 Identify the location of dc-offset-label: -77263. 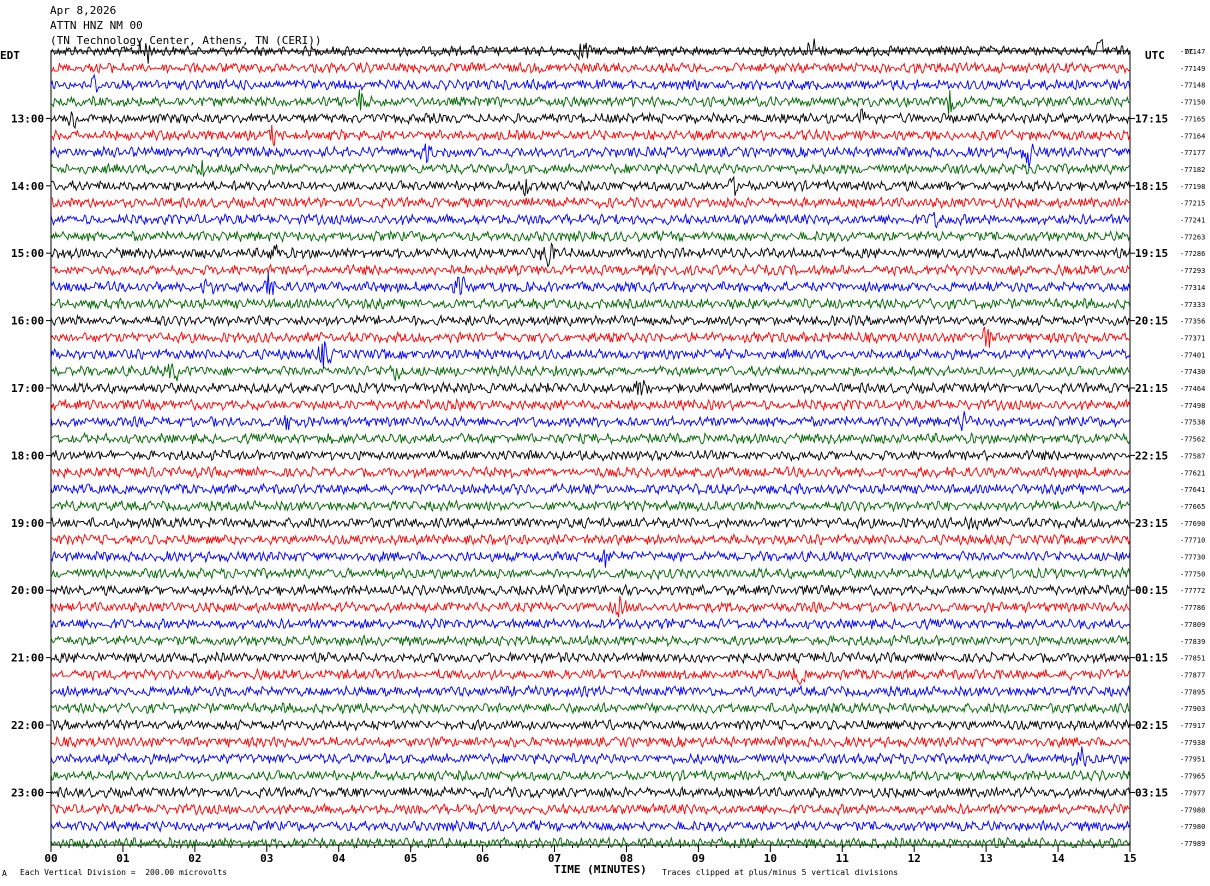
(1192, 237).